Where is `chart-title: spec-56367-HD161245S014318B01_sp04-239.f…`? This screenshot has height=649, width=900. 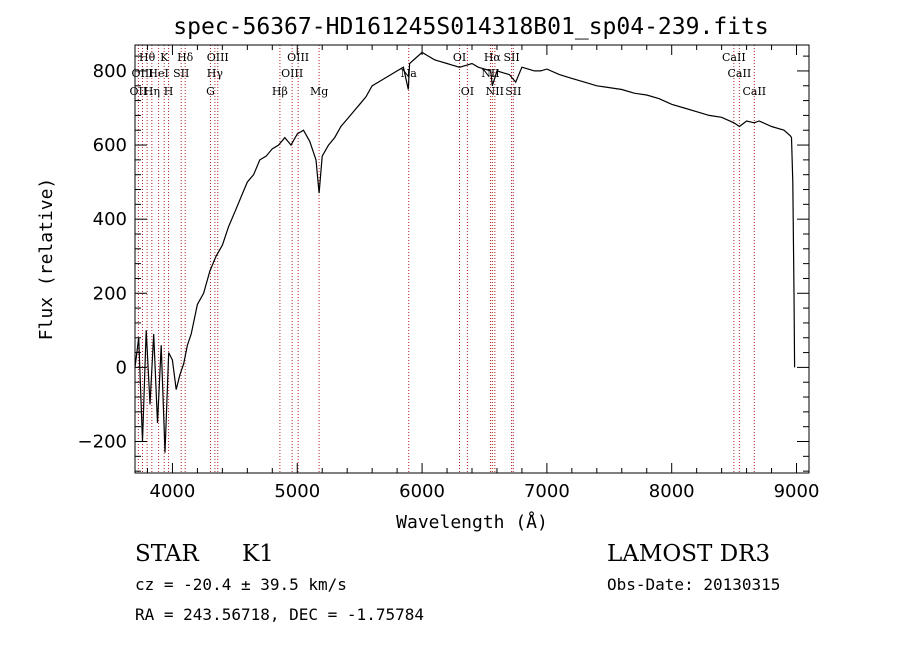
chart-title: spec-56367-HD161245S014318B01_sp04-239.f… is located at coordinates (470, 27).